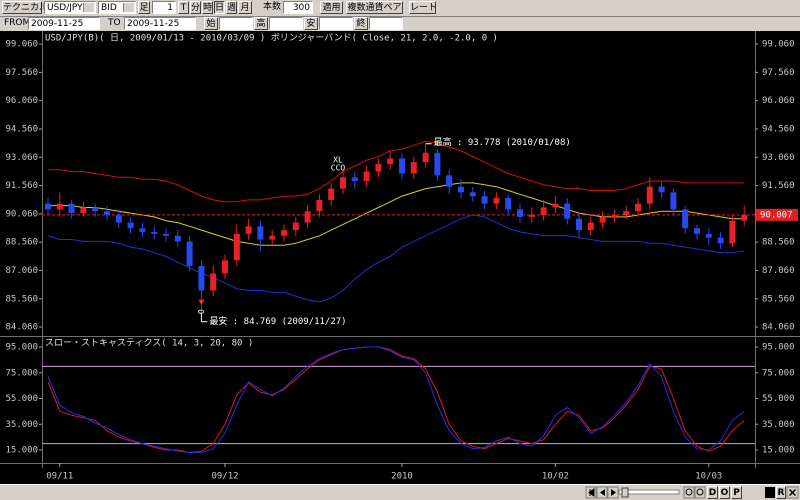 The height and width of the screenshot is (500, 800). I want to click on y-tick-label: 93.060, so click(21, 158).